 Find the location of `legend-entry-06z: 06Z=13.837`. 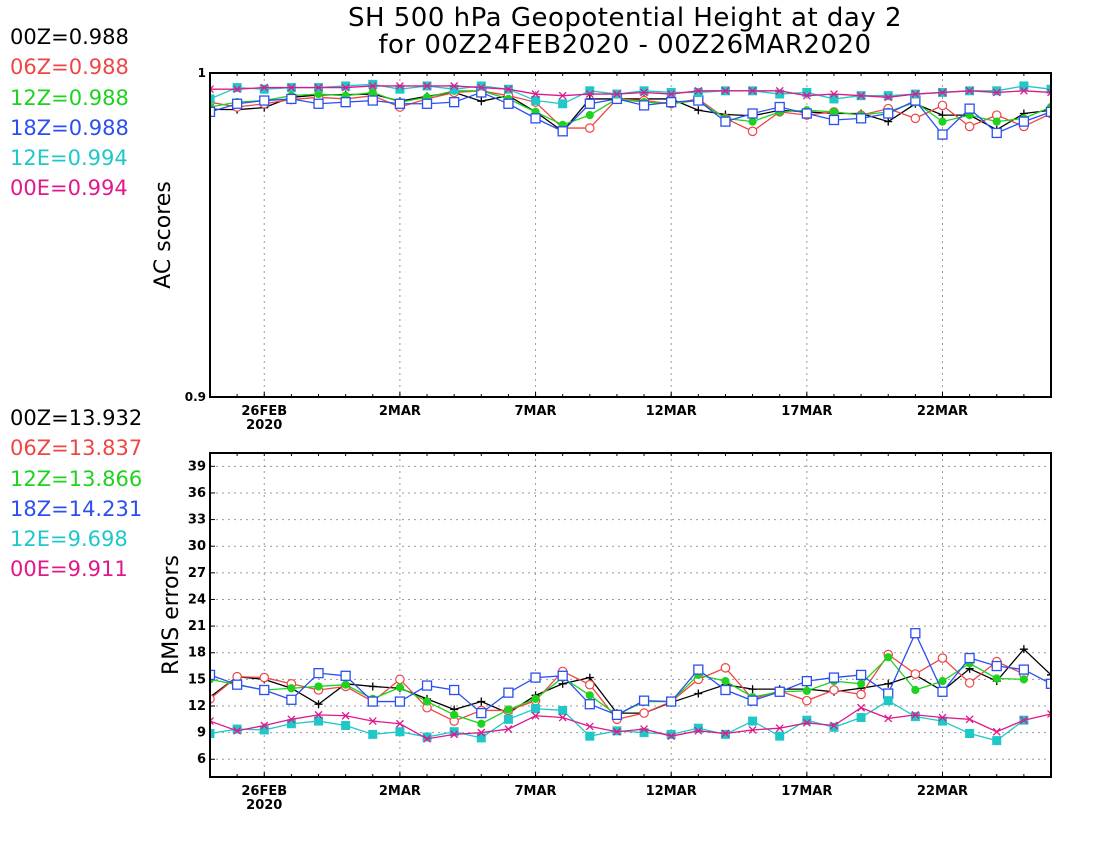

legend-entry-06z: 06Z=13.837 is located at coordinates (76, 448).